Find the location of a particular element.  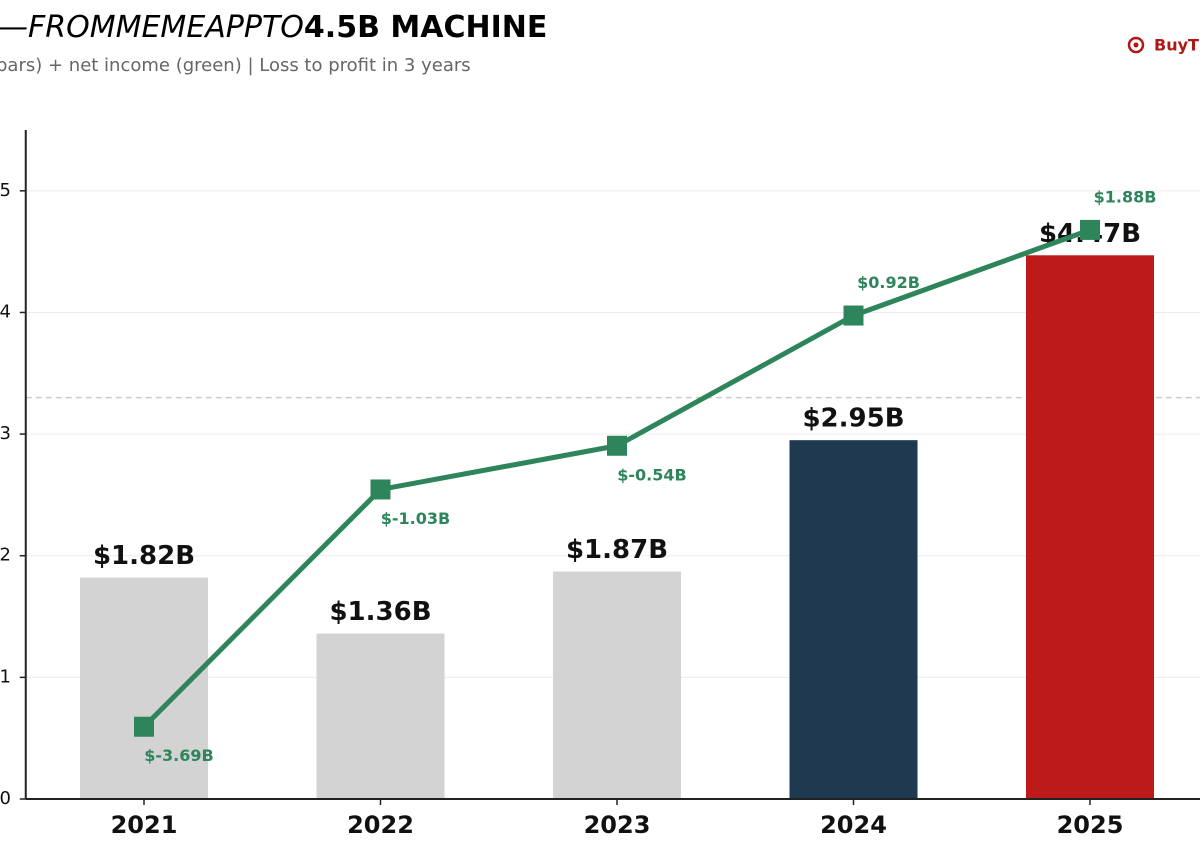

y-tick-label: 1 is located at coordinates (5, 676).